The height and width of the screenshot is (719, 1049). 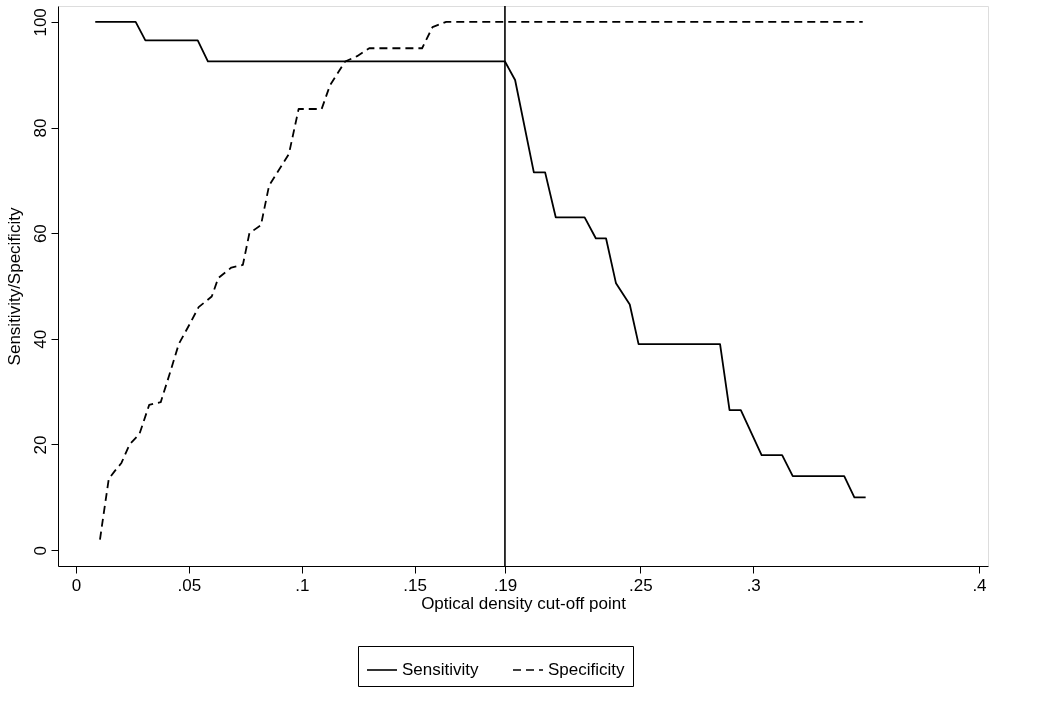 What do you see at coordinates (524, 603) in the screenshot?
I see `x-axis-title: Optical density cut-off point` at bounding box center [524, 603].